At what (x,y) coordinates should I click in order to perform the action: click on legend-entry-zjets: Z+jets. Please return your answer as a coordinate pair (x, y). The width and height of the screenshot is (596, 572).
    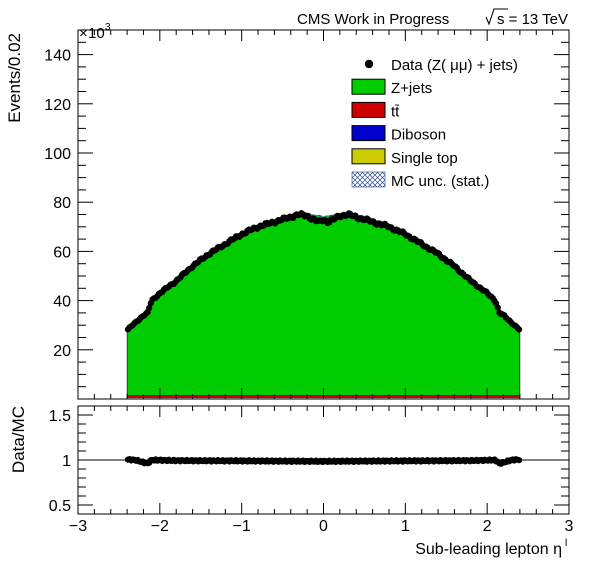
    Looking at the image, I should click on (391, 87).